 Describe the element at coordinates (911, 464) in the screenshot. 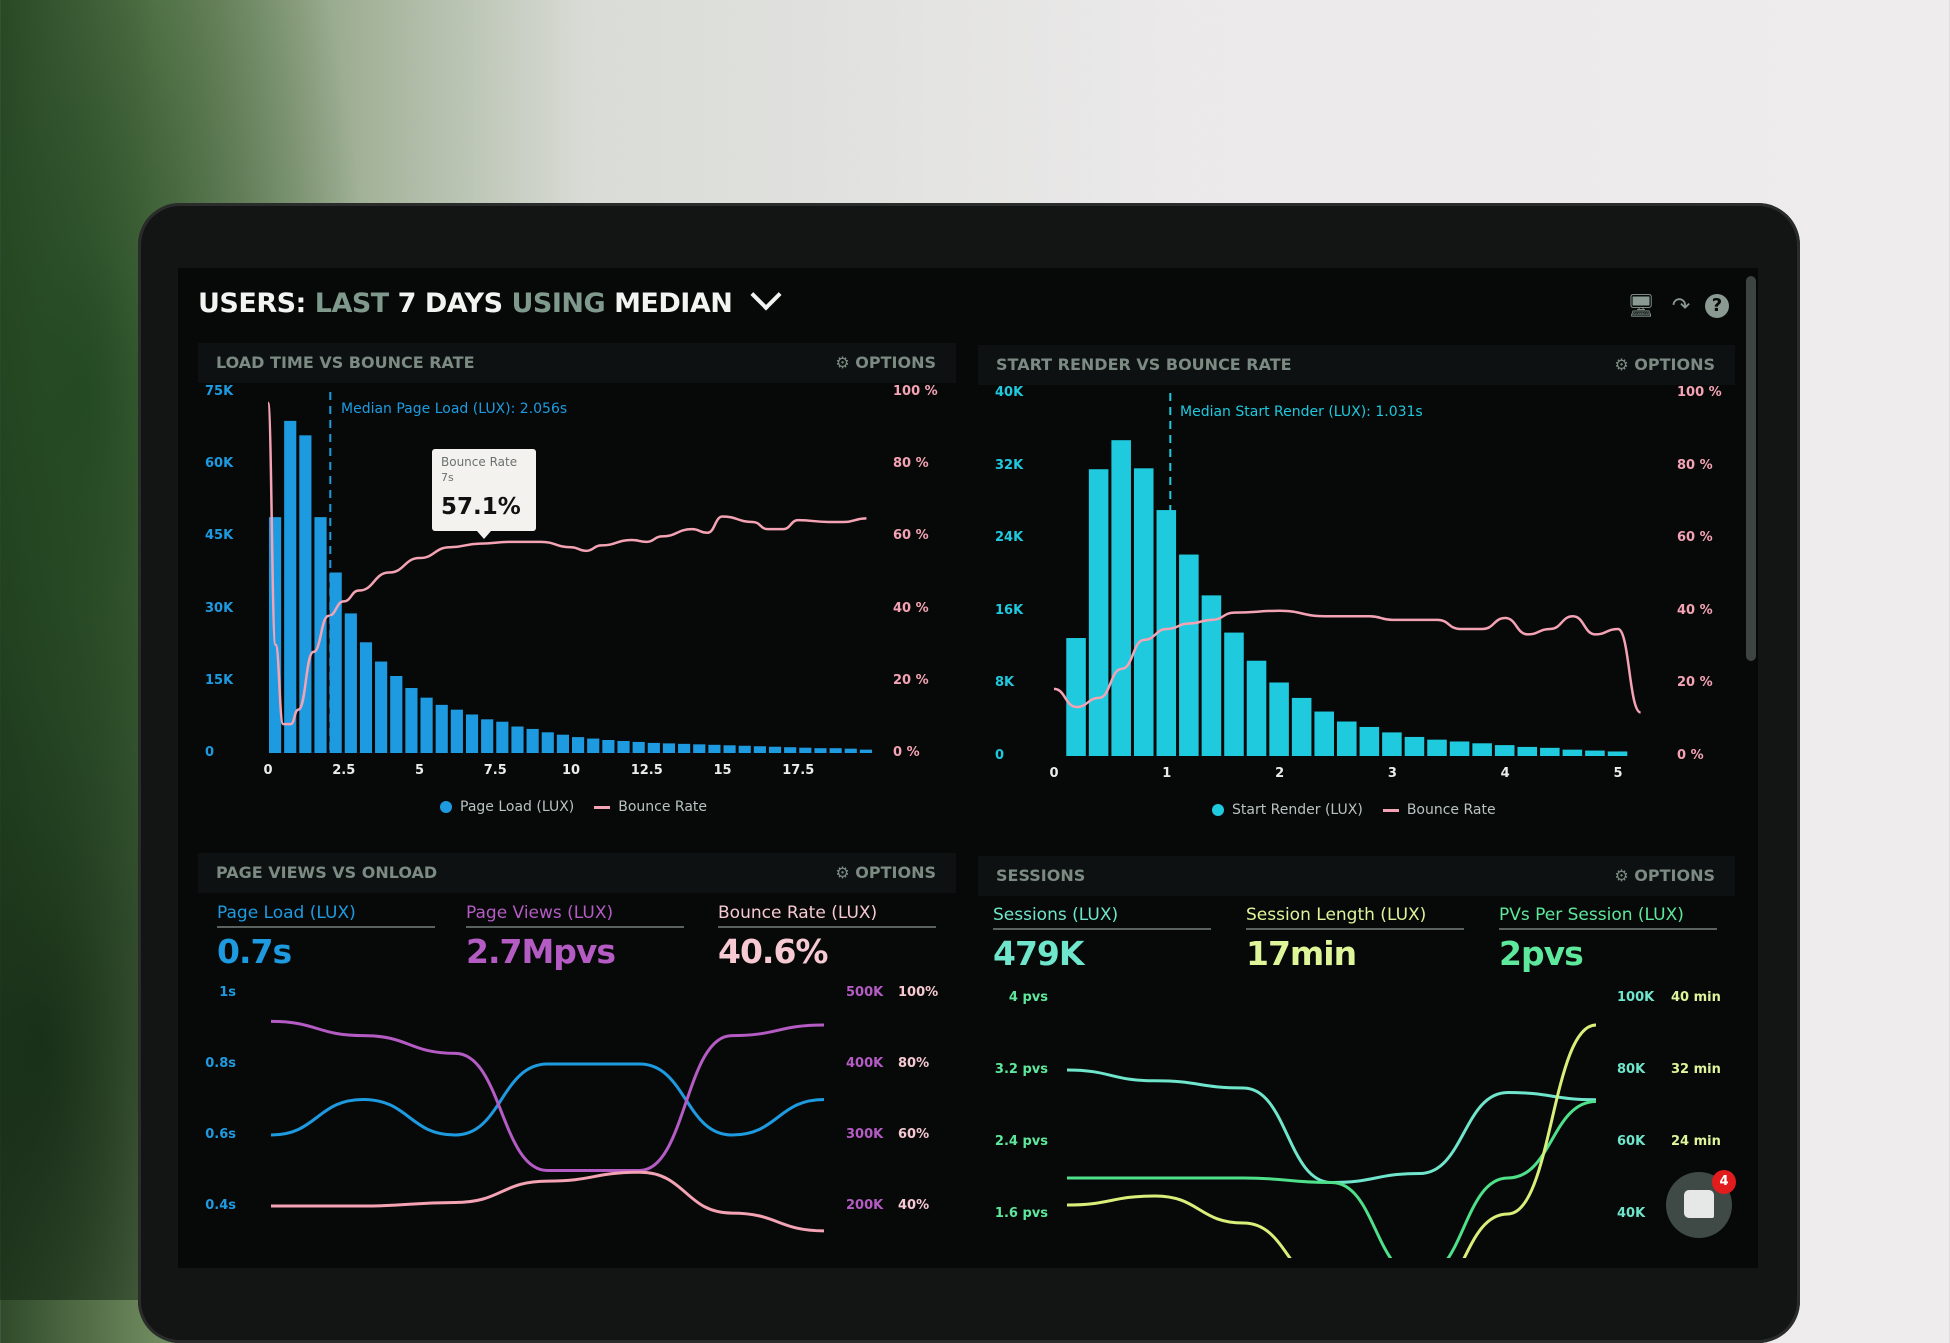

I see `y2-tick-label: 80 %` at that location.